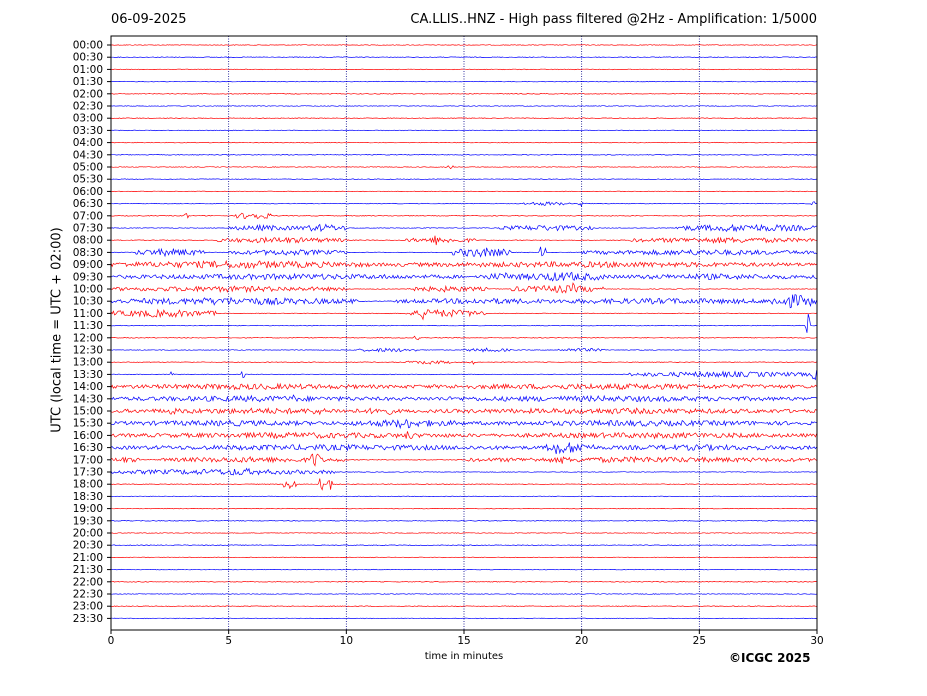  What do you see at coordinates (88, 387) in the screenshot?
I see `y-tick-label: 14:00` at bounding box center [88, 387].